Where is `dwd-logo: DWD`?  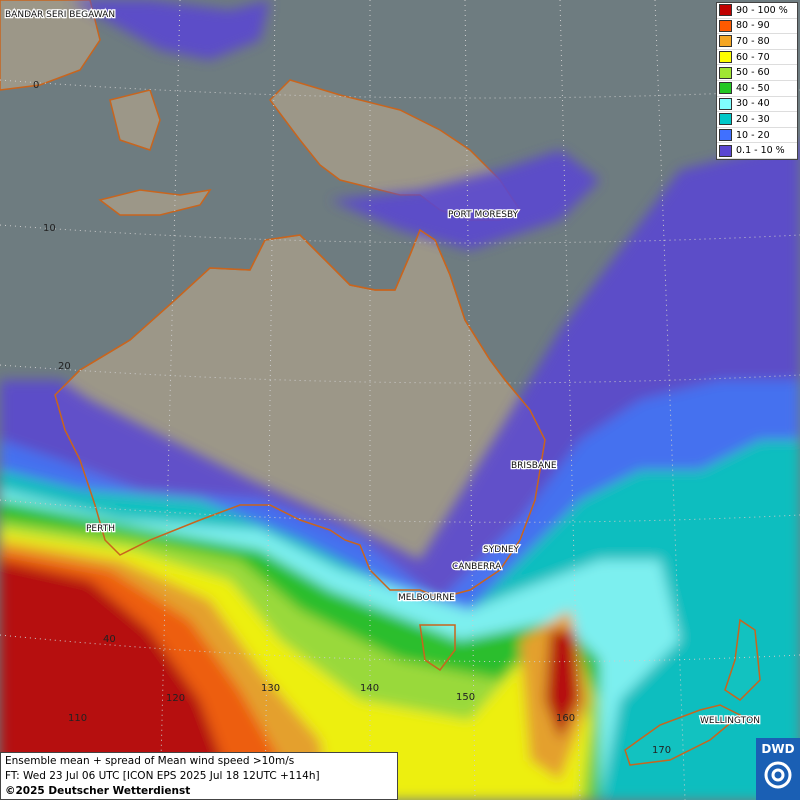 dwd-logo: DWD is located at coordinates (778, 769).